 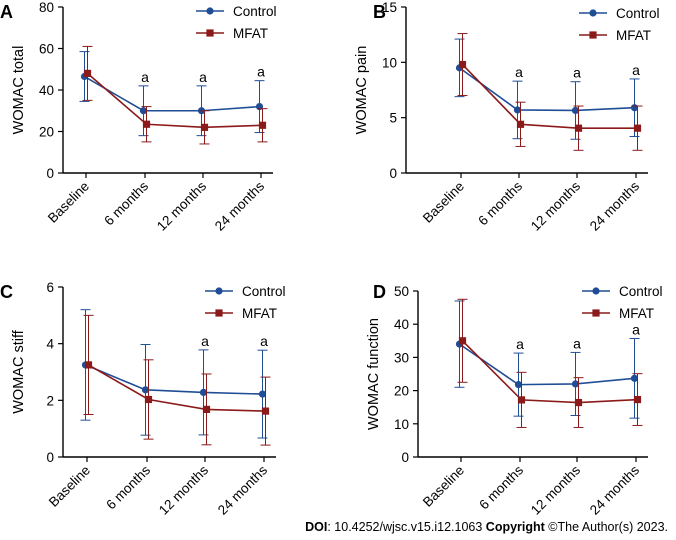 What do you see at coordinates (389, 7) in the screenshot?
I see `y-tick-label: 15` at bounding box center [389, 7].